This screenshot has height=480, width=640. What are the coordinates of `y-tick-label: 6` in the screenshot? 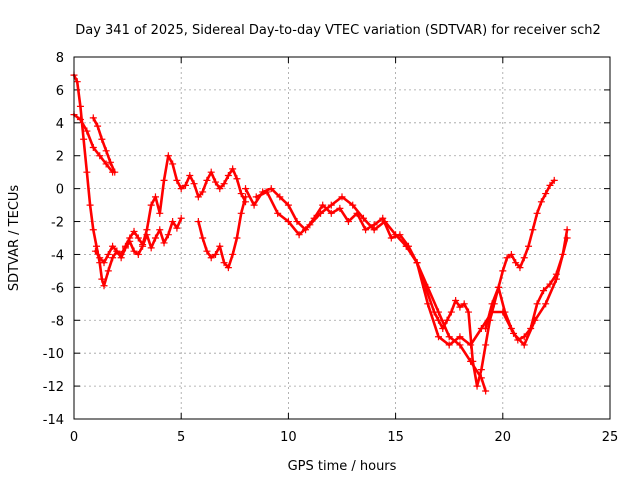 It's located at (60, 91).